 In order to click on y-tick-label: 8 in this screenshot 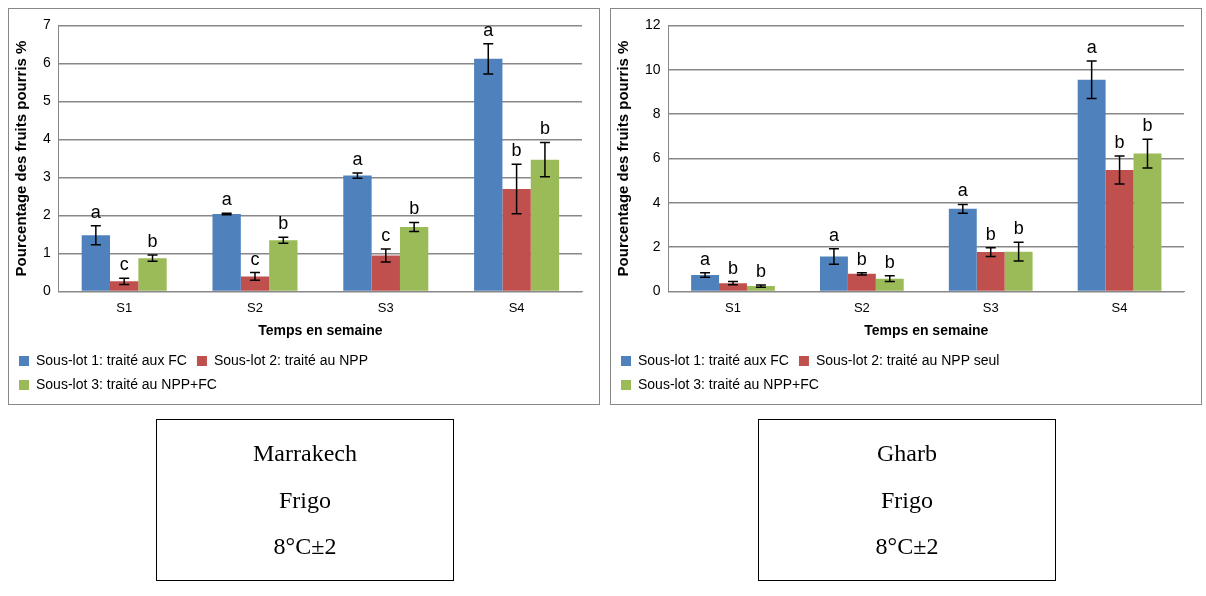, I will do `click(656, 112)`.